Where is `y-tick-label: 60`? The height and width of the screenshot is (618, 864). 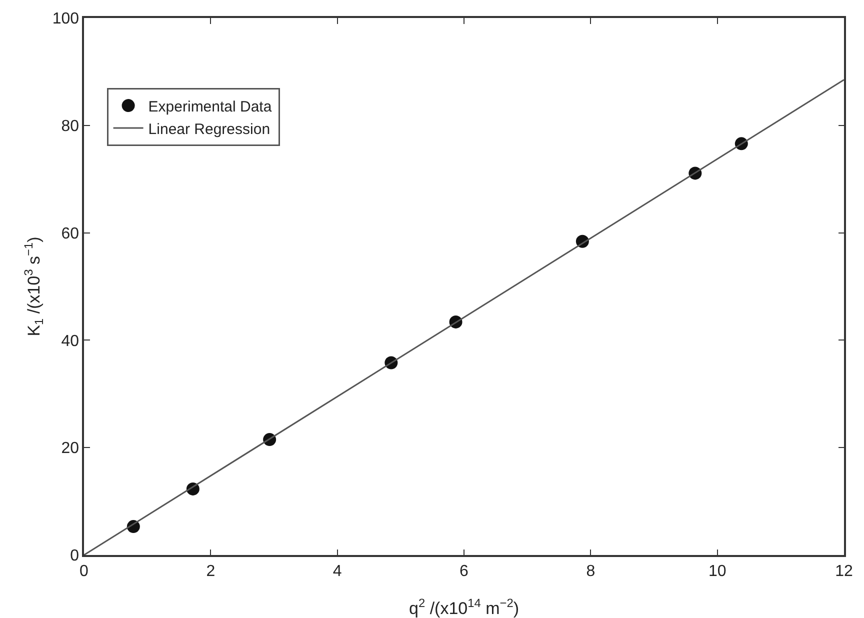 y-tick-label: 60 is located at coordinates (70, 233).